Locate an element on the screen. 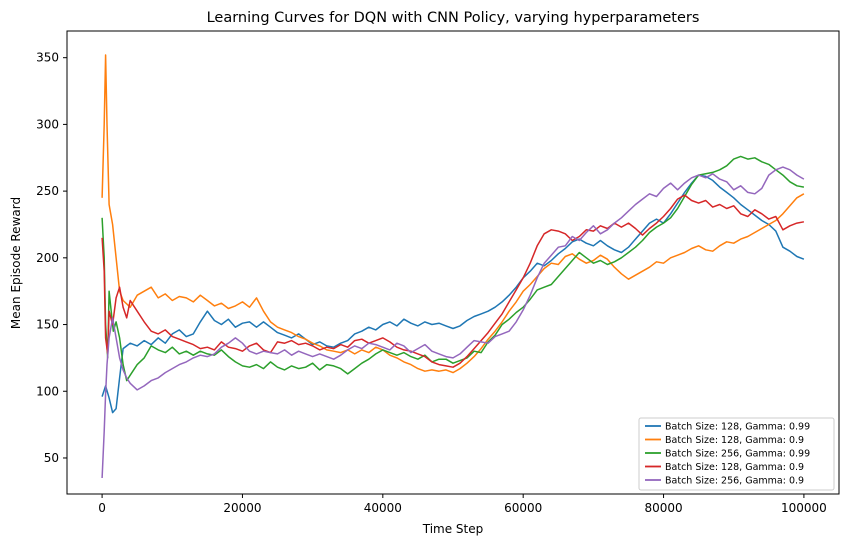 The width and height of the screenshot is (850, 547). y-axis-ticks: 50 100 150 200 250 300 350 is located at coordinates (51, 258).